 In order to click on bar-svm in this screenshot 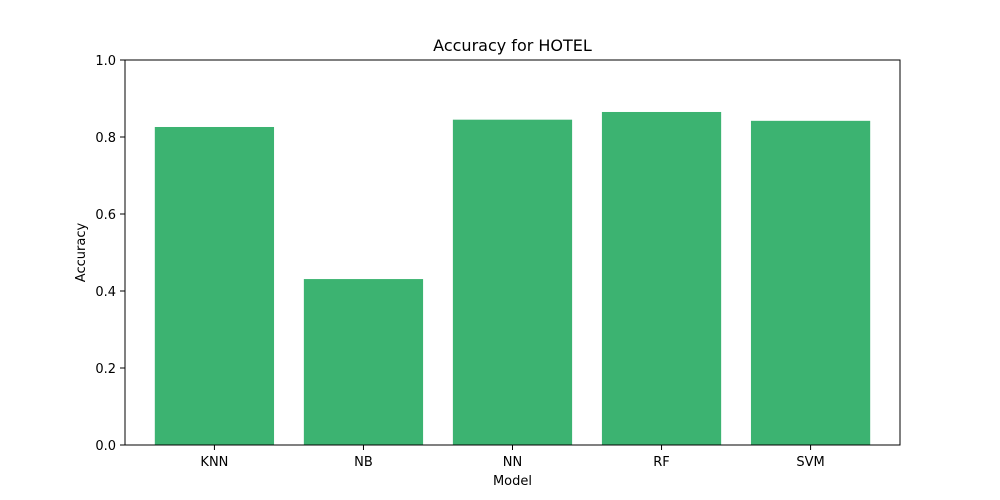, I will do `click(810, 282)`.